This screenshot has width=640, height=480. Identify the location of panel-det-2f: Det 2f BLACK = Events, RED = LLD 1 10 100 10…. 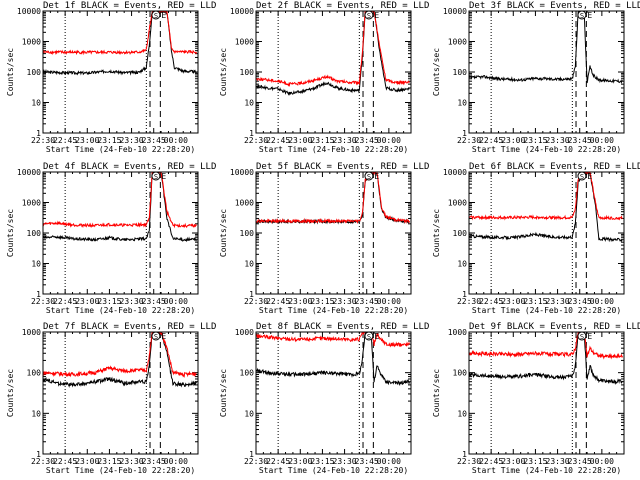
(324, 77).